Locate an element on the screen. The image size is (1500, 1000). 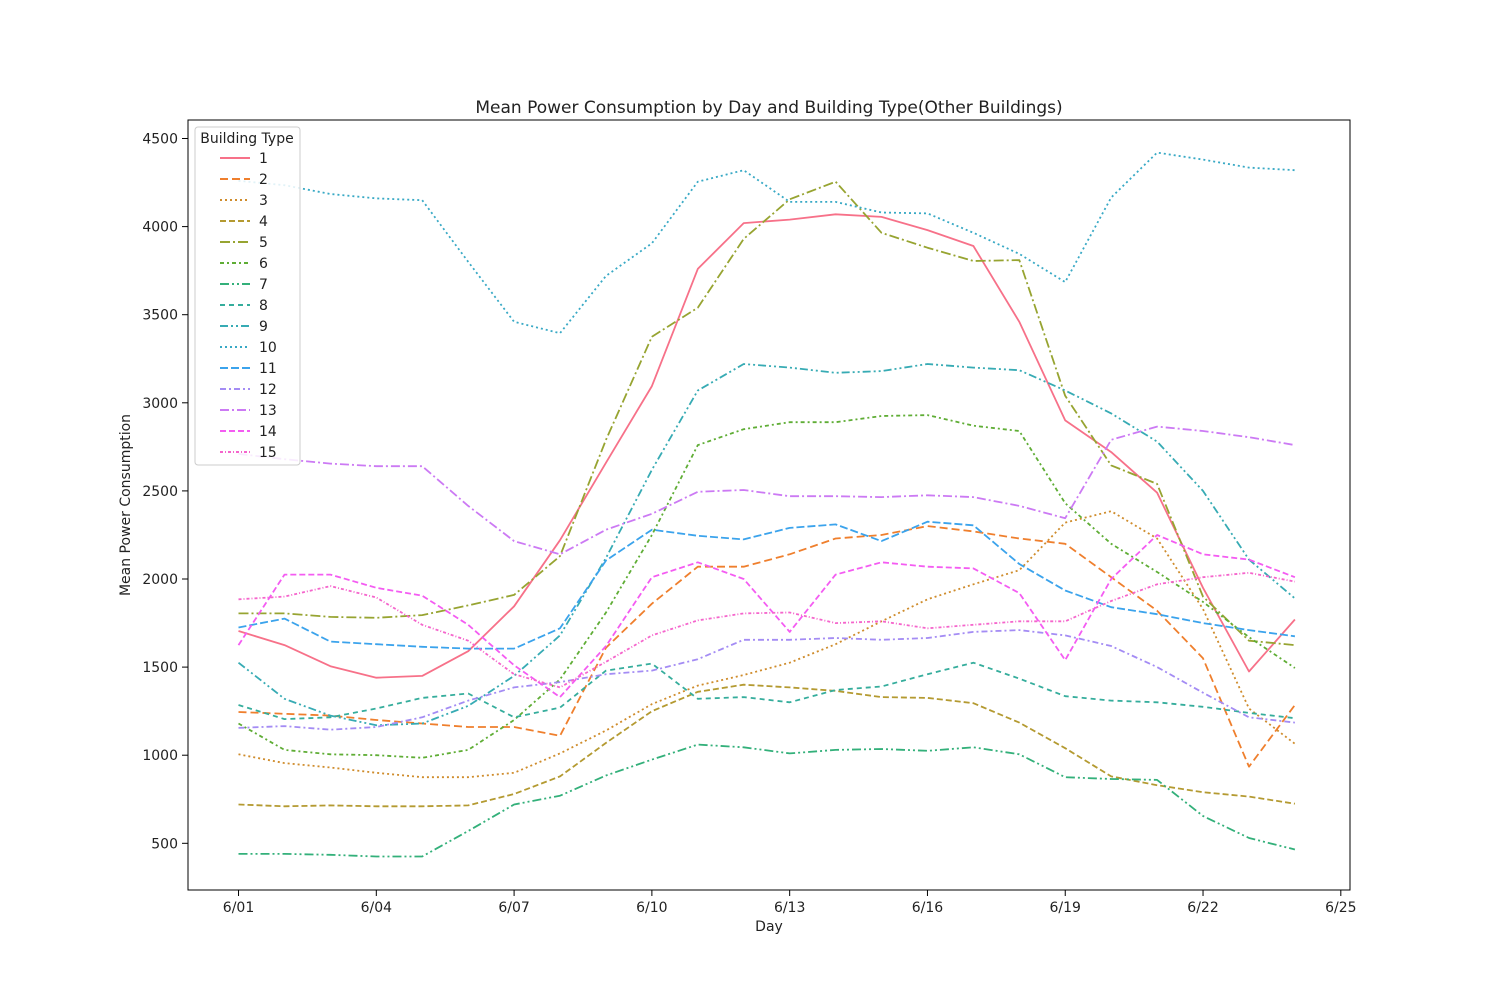
legend-label-14: 14 is located at coordinates (268, 432).